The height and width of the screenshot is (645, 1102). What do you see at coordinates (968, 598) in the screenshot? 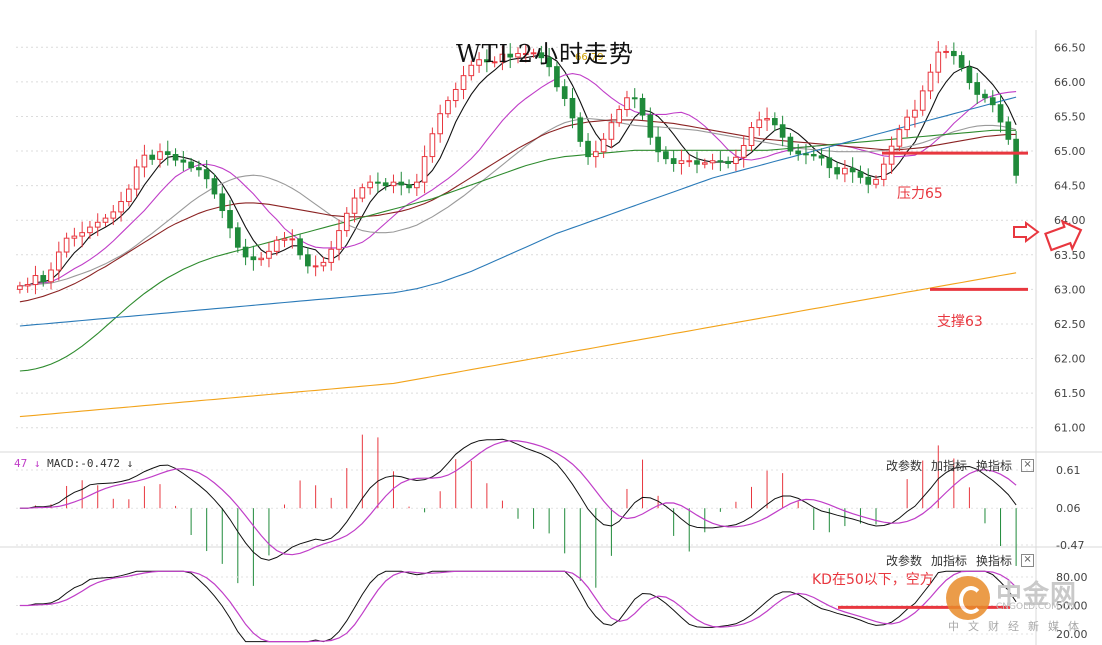
I see `logo-icon` at bounding box center [968, 598].